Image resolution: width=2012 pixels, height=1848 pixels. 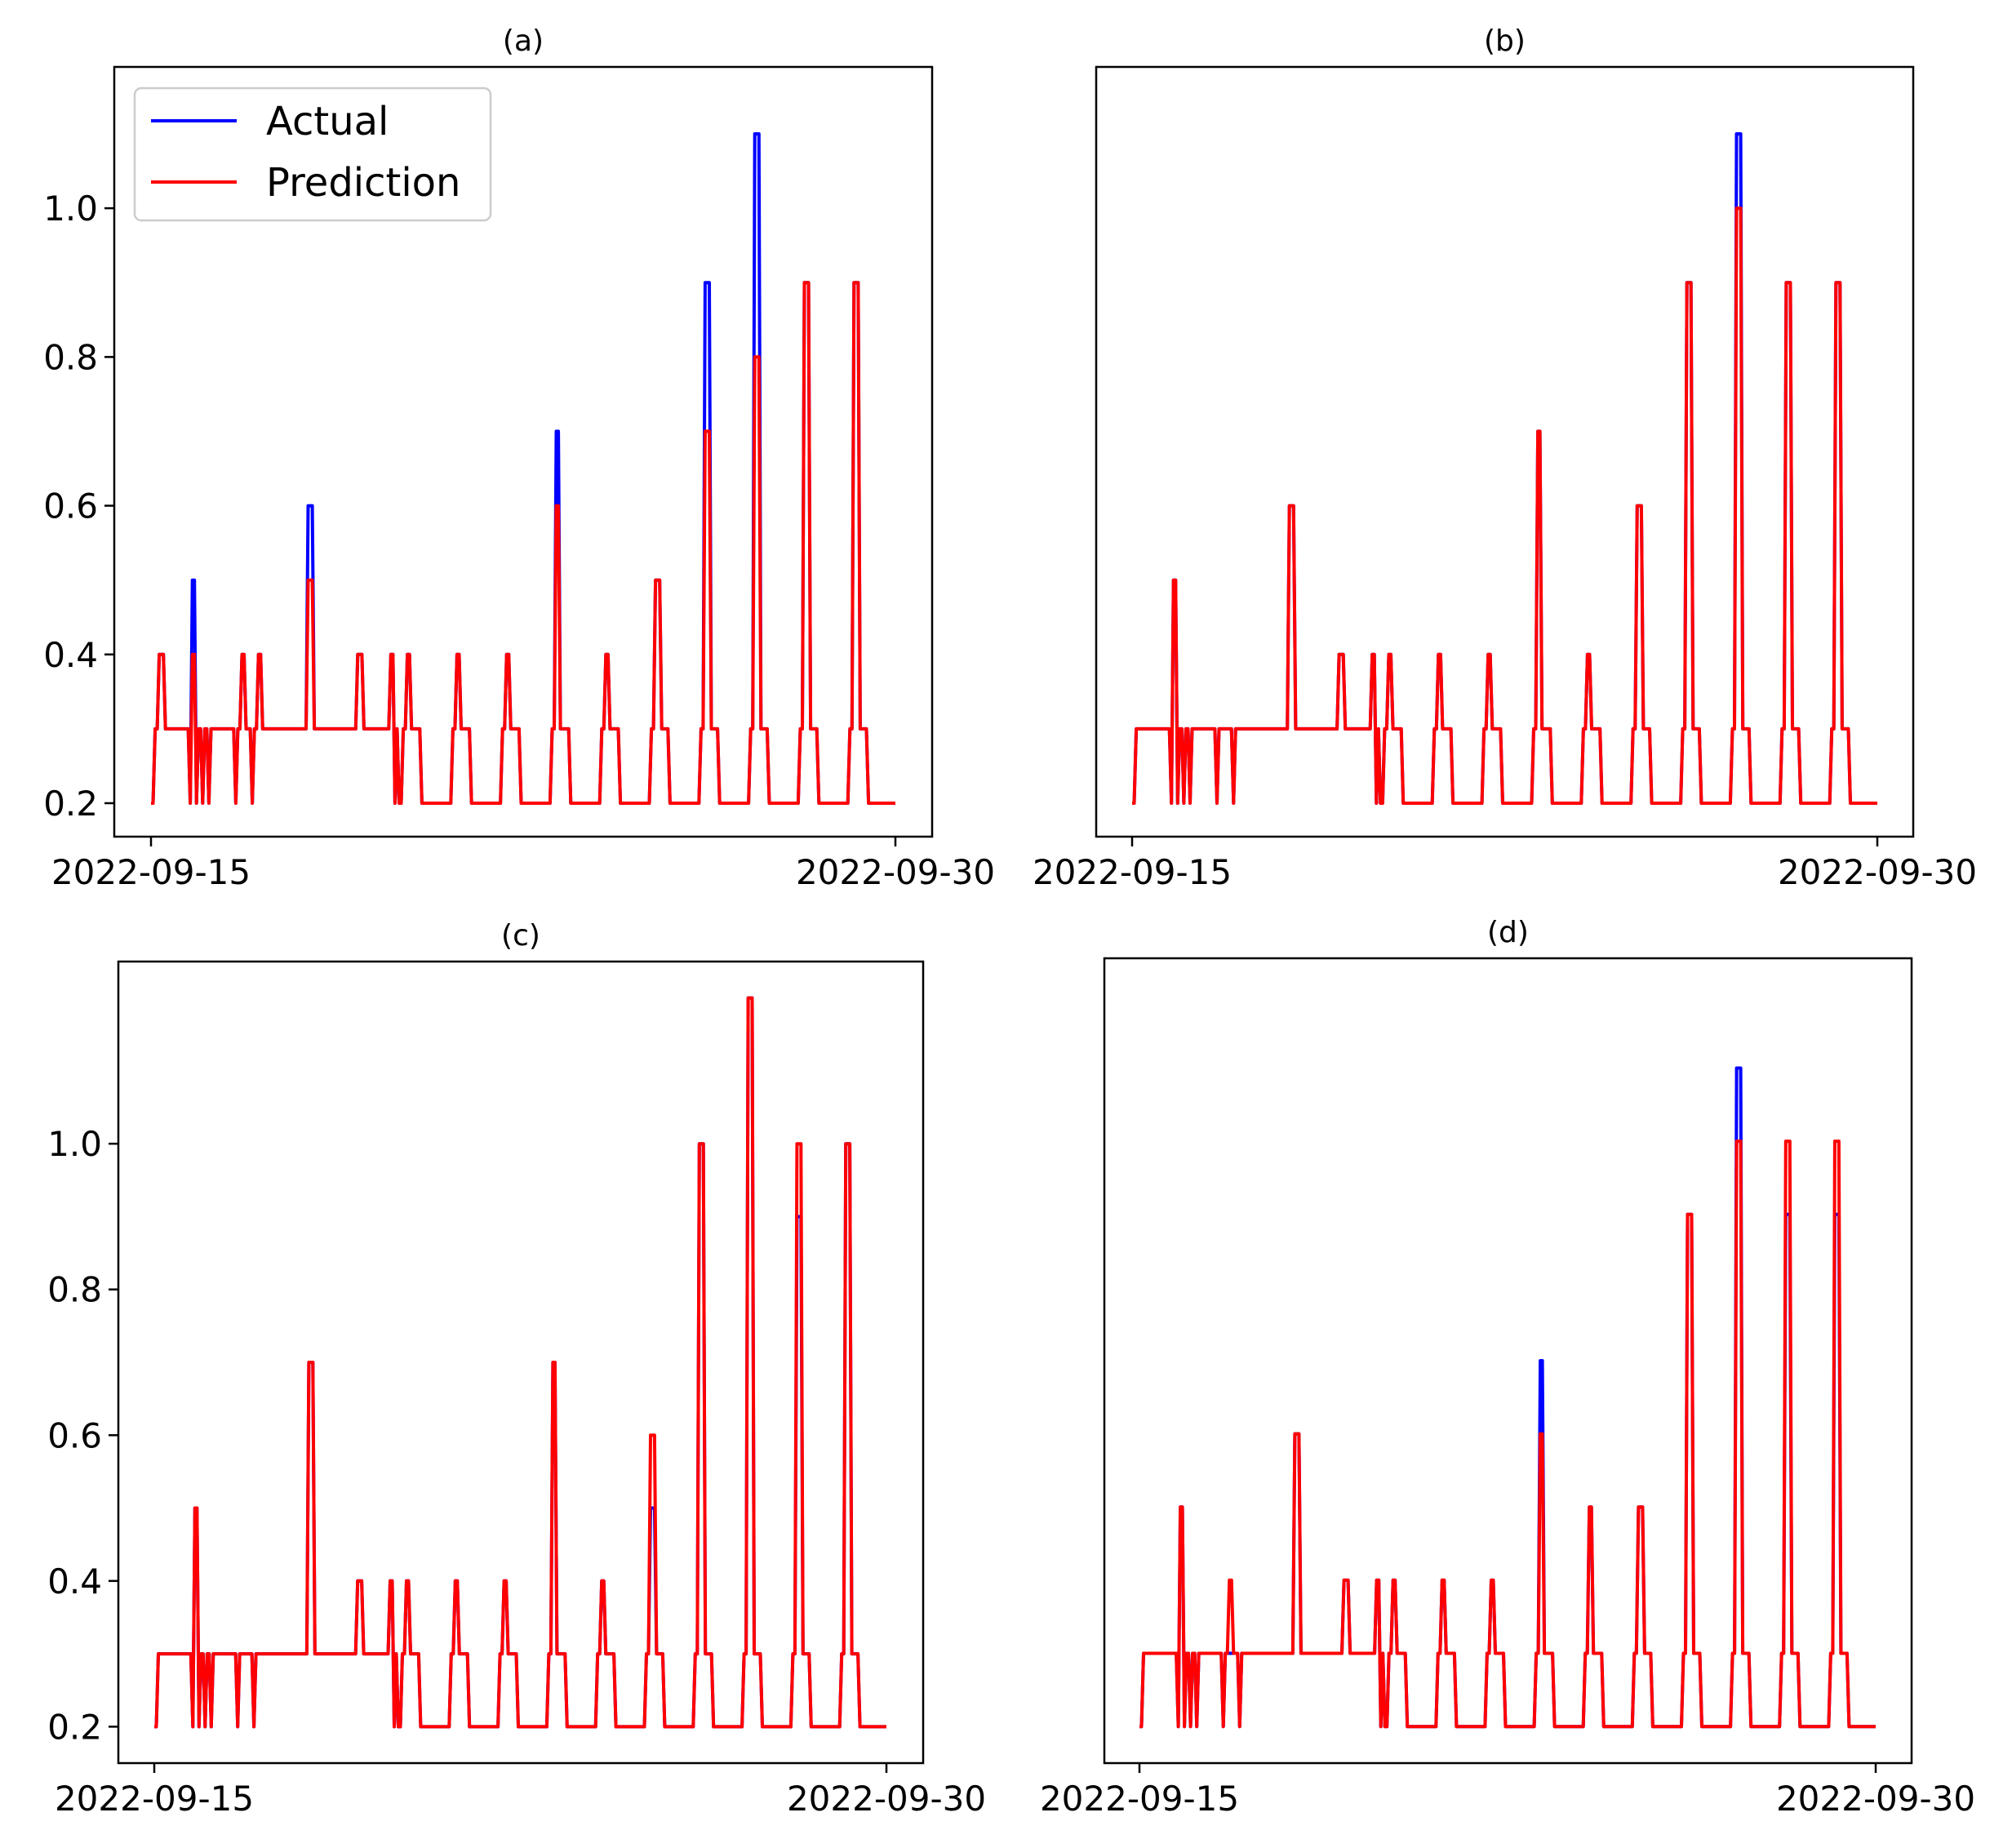 What do you see at coordinates (523, 41) in the screenshot?
I see `panel-title: (a)` at bounding box center [523, 41].